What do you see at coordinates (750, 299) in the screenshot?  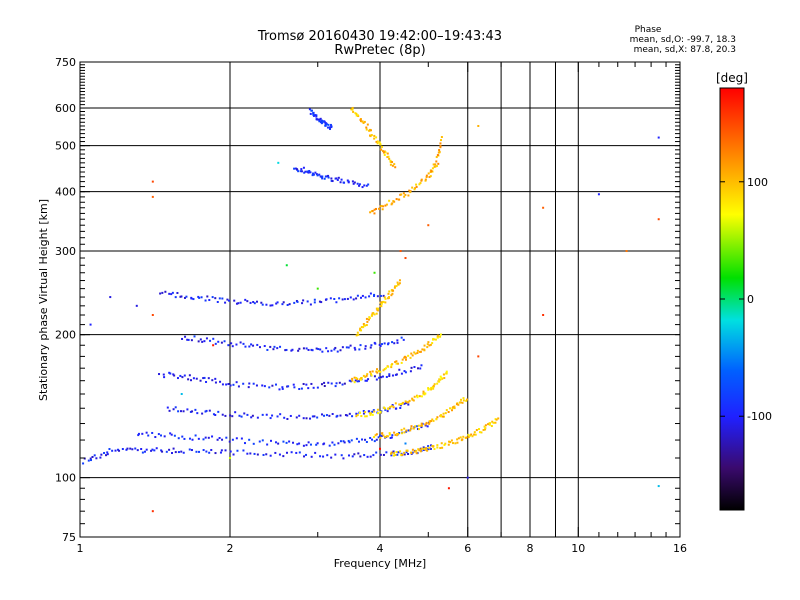 I see `colorbar-tick-label: 0` at bounding box center [750, 299].